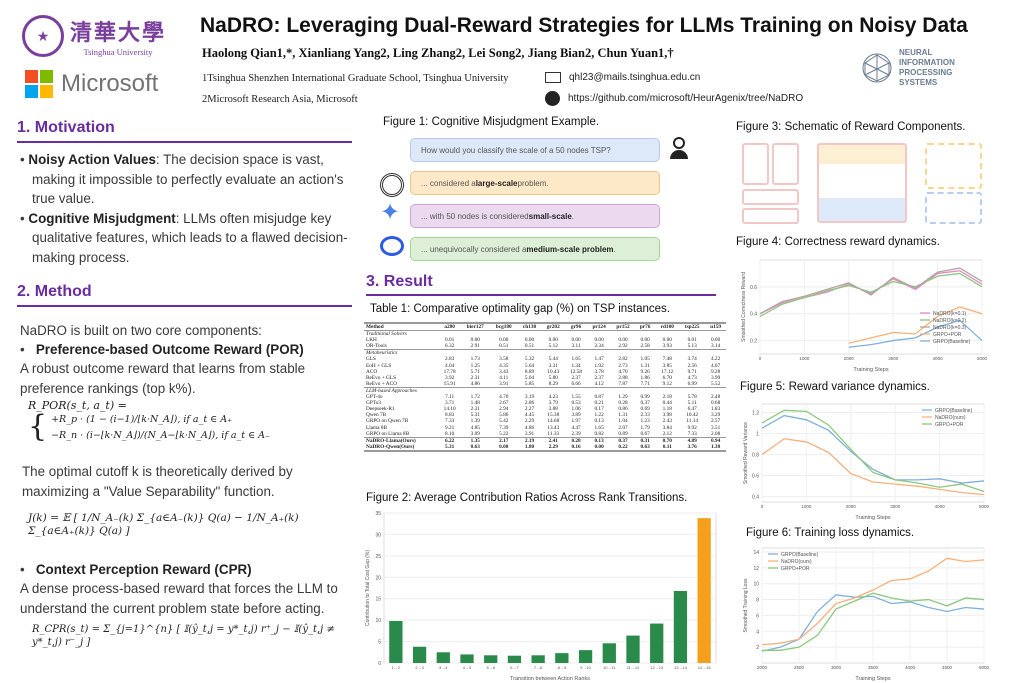 The image size is (1024, 683). What do you see at coordinates (804, 358) in the screenshot?
I see `x-tick-label: 1000` at bounding box center [804, 358].